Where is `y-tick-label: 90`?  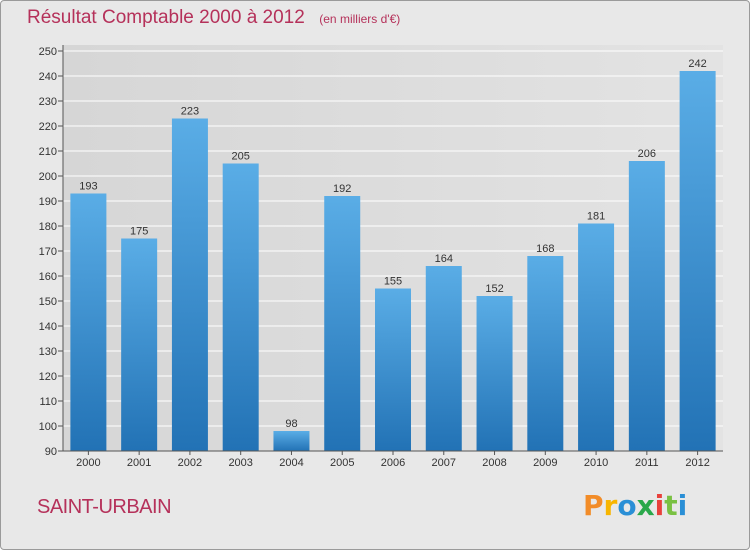
y-tick-label: 90 is located at coordinates (51, 452).